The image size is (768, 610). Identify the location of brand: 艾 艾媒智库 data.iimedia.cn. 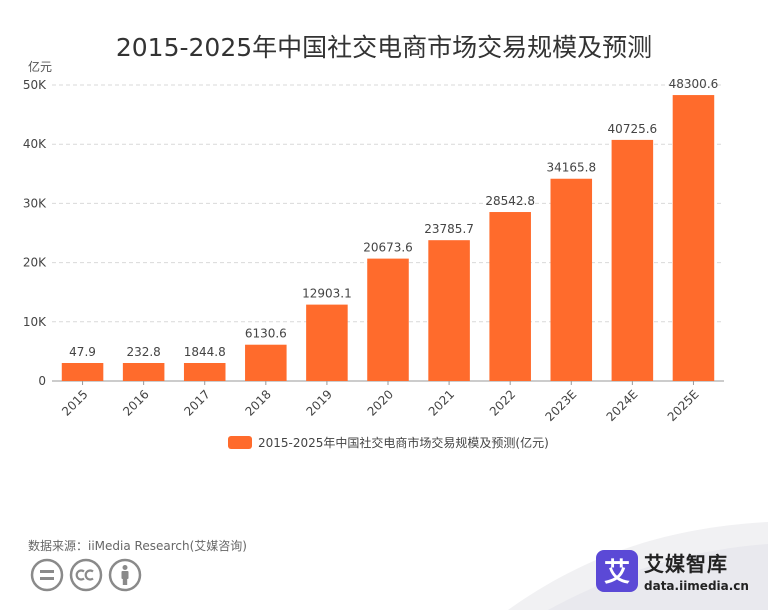
(672, 570).